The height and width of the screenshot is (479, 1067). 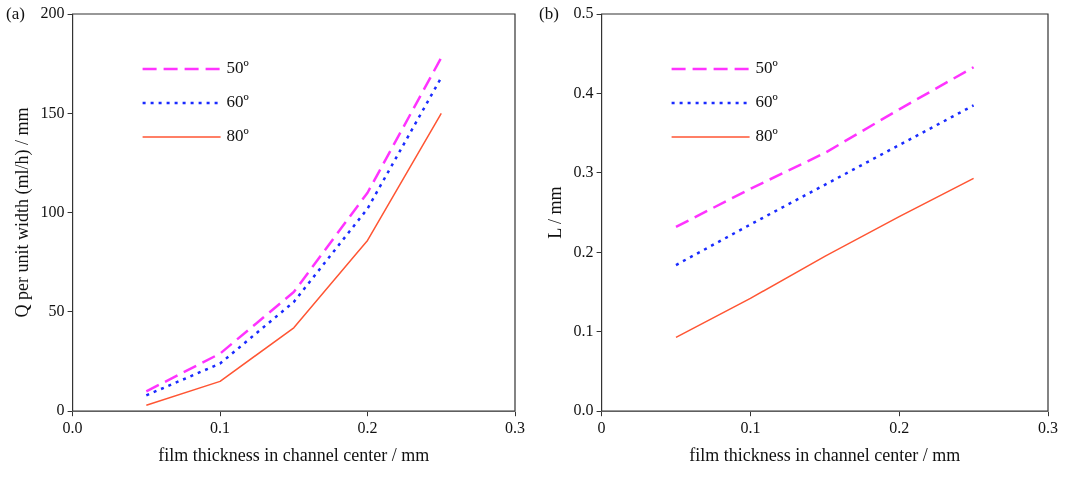 What do you see at coordinates (554, 212) in the screenshot?
I see `y-axis-title: L / mm` at bounding box center [554, 212].